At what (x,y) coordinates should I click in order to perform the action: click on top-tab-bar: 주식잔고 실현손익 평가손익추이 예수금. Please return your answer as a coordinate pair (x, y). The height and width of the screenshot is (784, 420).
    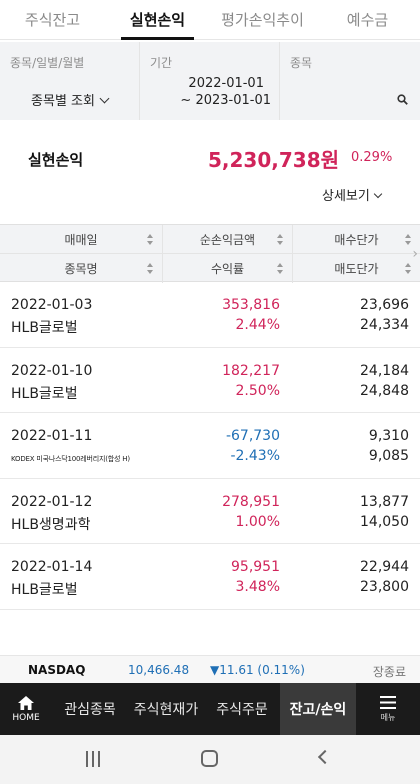
    Looking at the image, I should click on (210, 20).